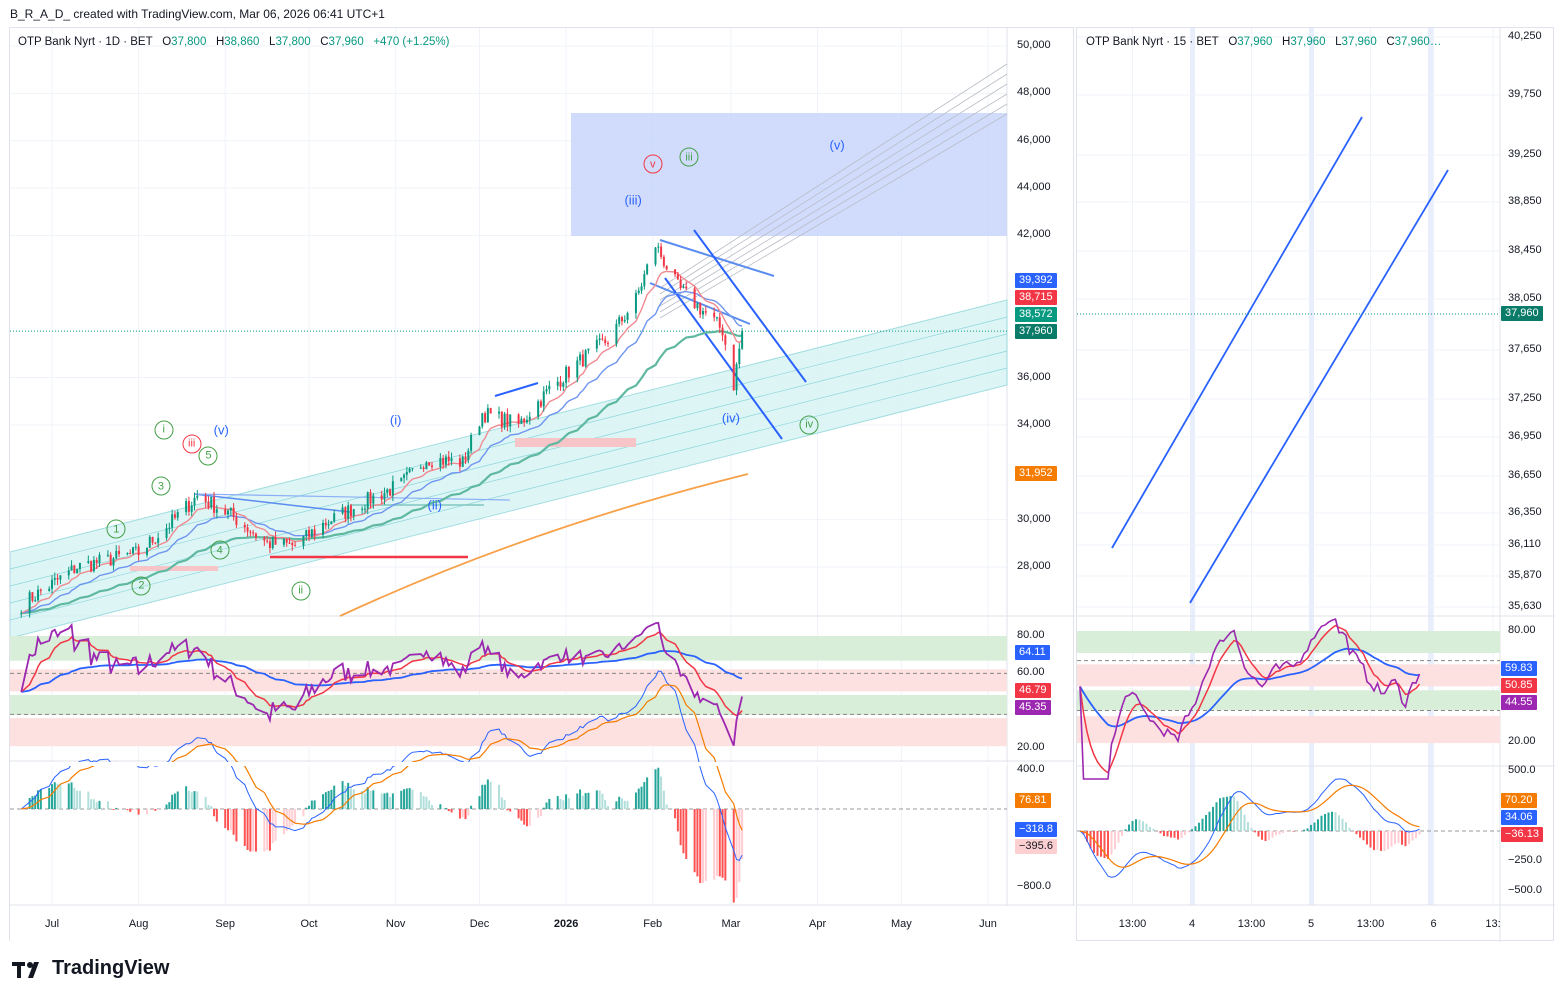 This screenshot has width=1563, height=999. Describe the element at coordinates (90, 968) in the screenshot. I see `tradingview-logo: TradingView` at that location.